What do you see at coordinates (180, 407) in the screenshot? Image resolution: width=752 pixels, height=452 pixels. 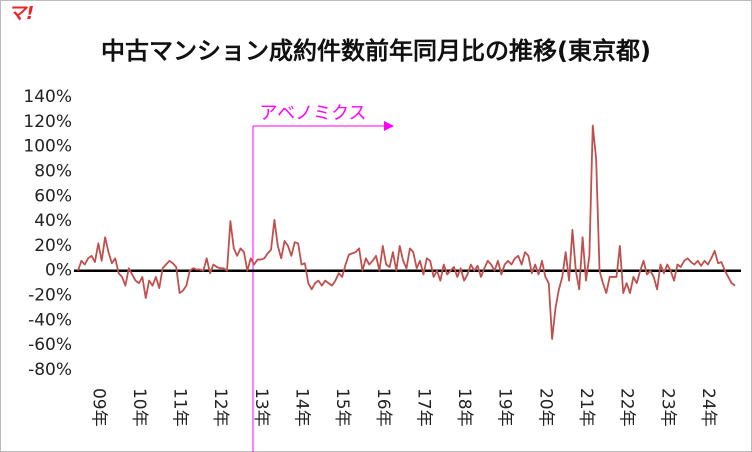 I see `x-tick-label: 11年` at bounding box center [180, 407].